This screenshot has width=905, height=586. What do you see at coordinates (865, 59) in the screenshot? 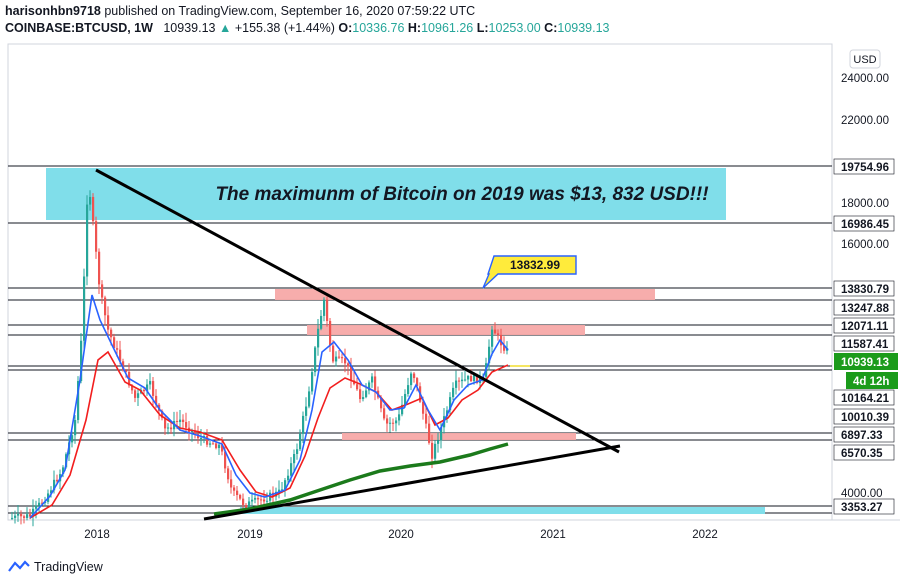
I see `currency-button` at bounding box center [865, 59].